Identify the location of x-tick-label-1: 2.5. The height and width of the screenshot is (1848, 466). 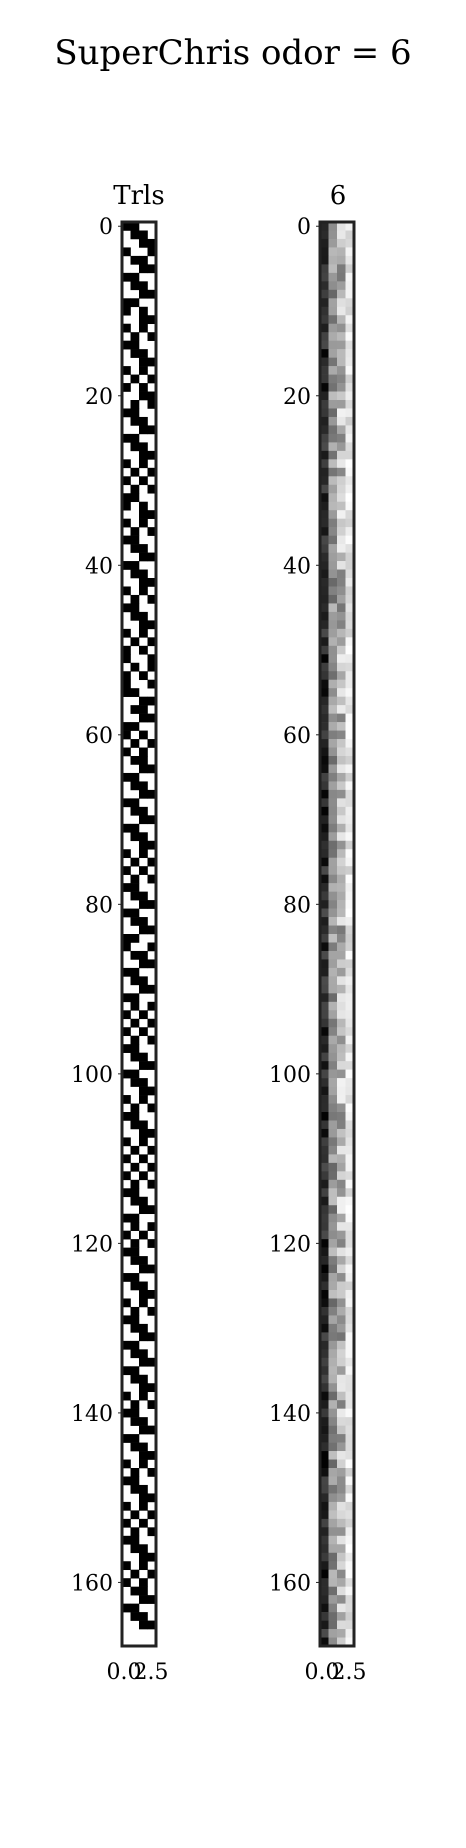
(349, 1672).